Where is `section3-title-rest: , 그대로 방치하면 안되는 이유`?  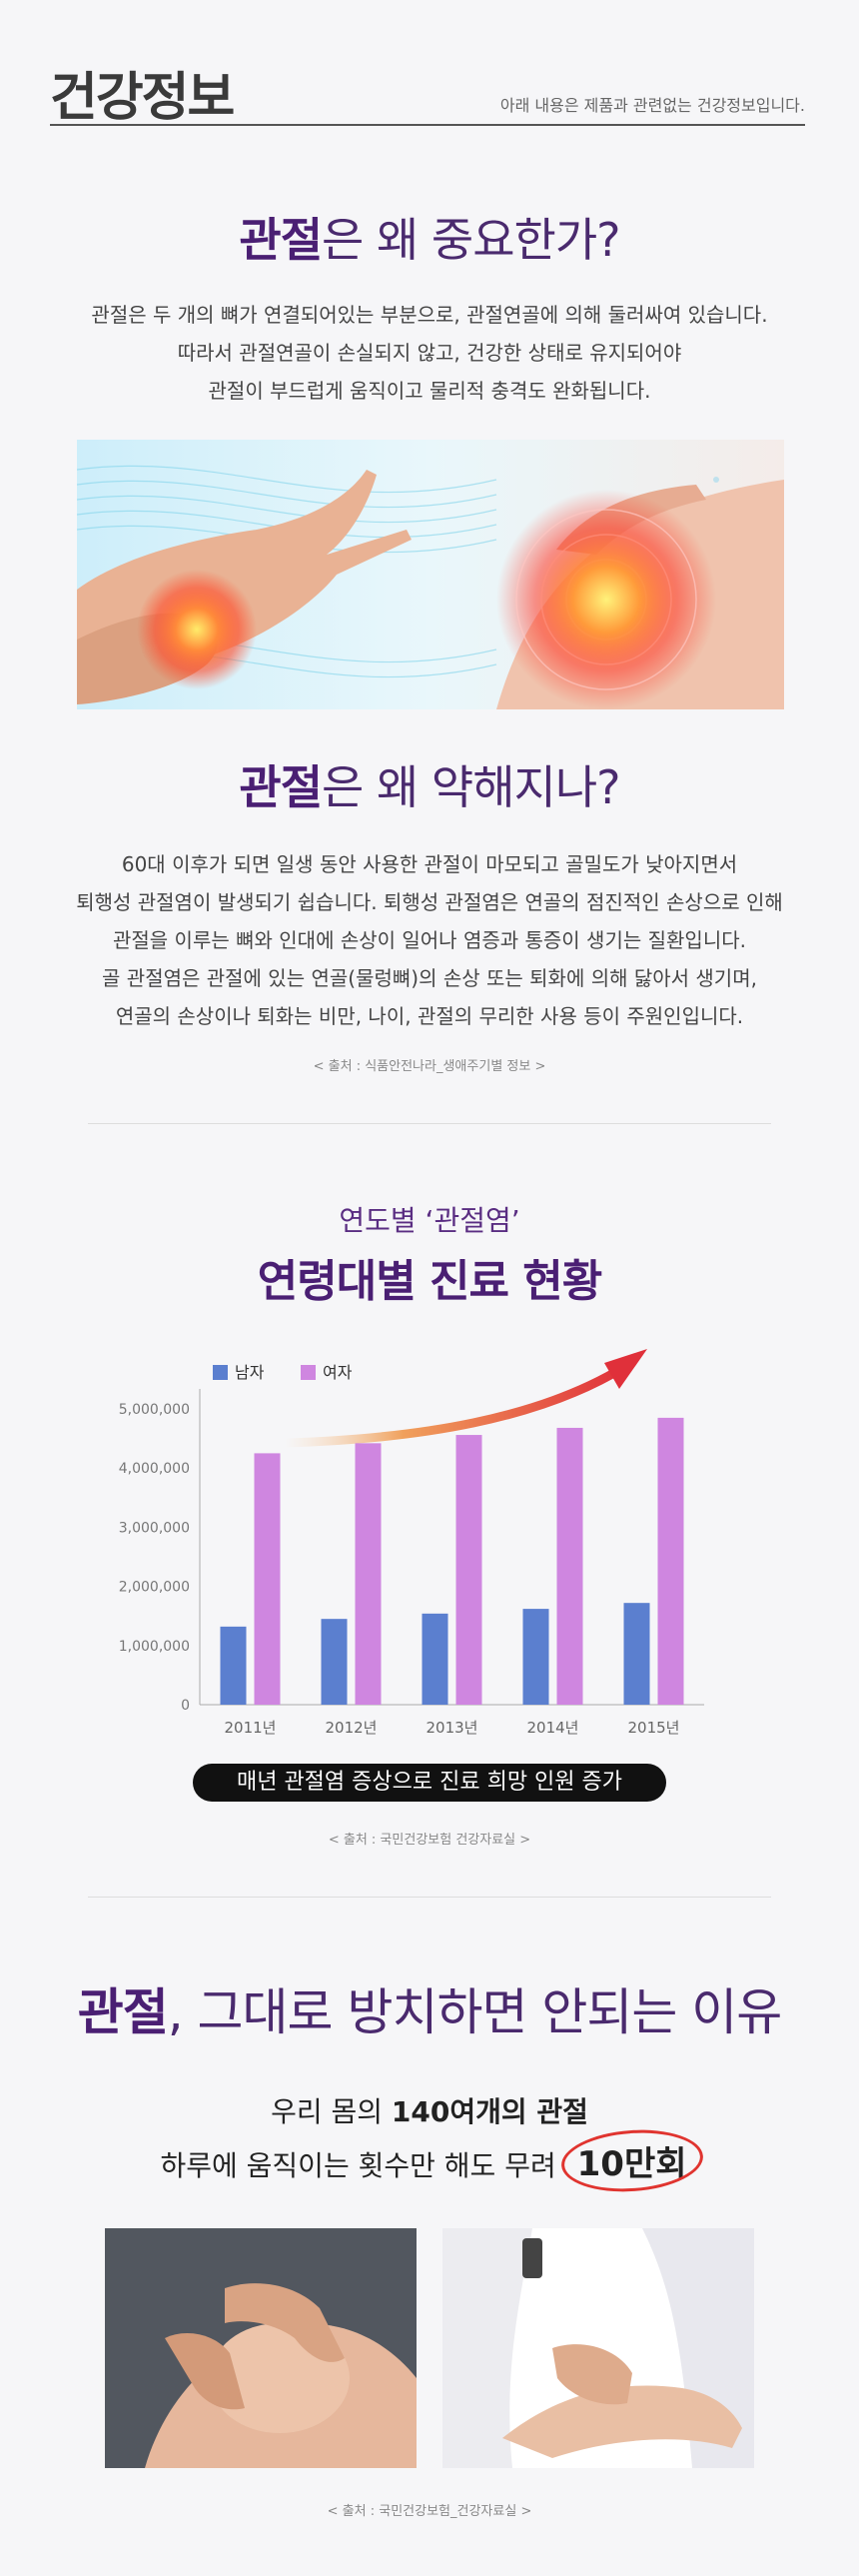
section3-title-rest: , 그대로 방치하면 안되는 이유 is located at coordinates (474, 2012).